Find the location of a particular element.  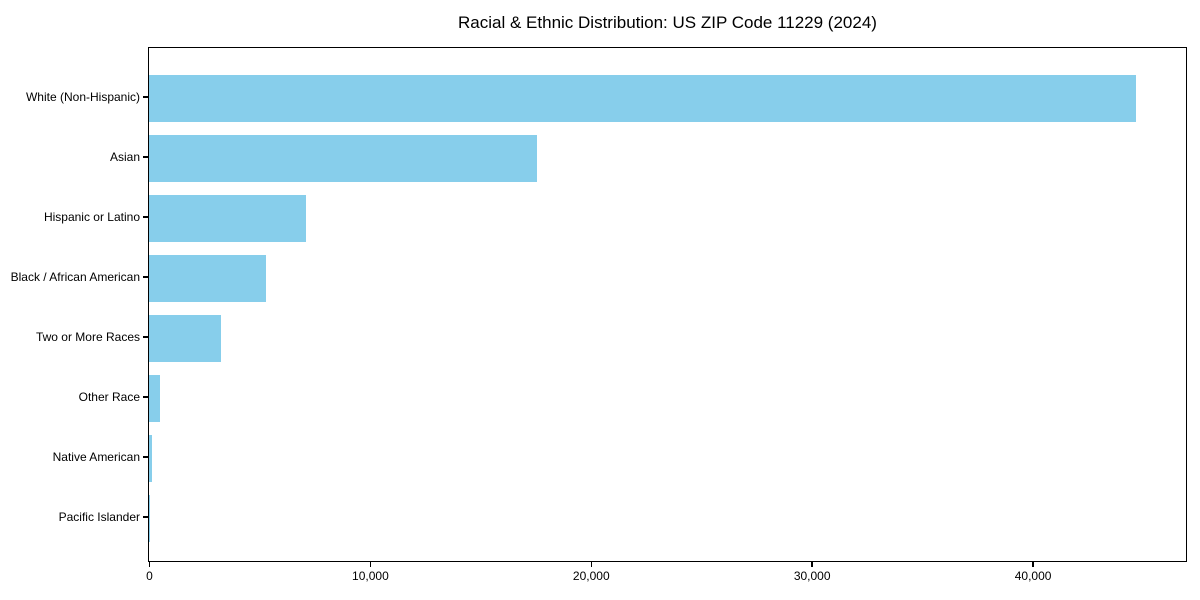

x-tick-label: 0 is located at coordinates (149, 576).